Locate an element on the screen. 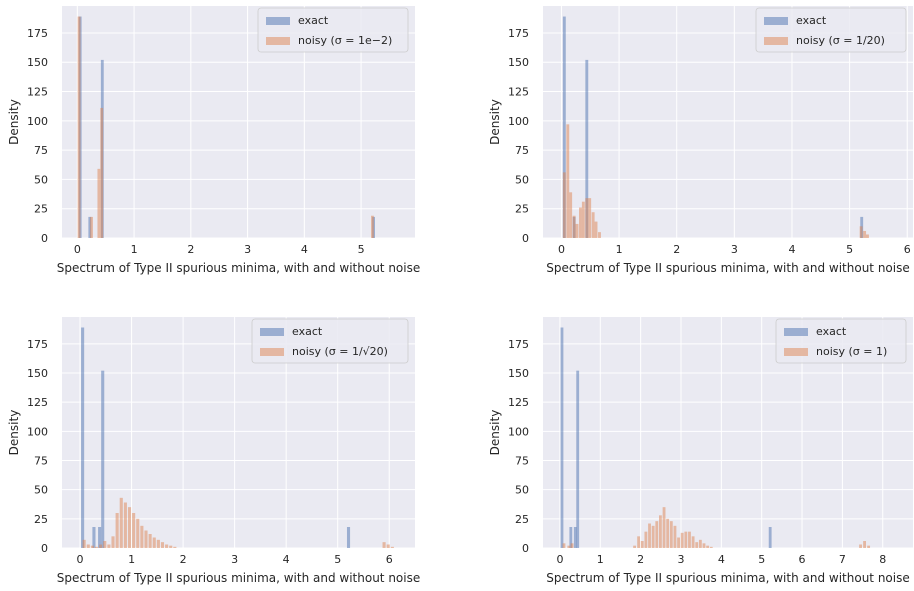 This screenshot has width=914, height=591. x-tick-label: 8 is located at coordinates (882, 559).